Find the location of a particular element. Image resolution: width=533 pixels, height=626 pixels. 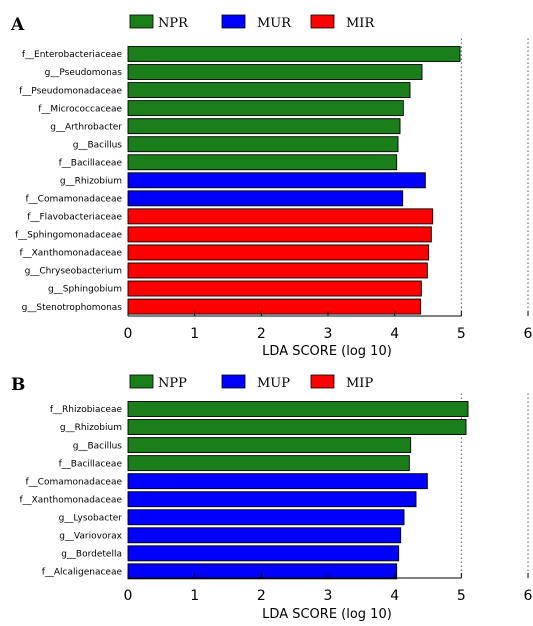

legend-label-mir: MIR is located at coordinates (360, 23).